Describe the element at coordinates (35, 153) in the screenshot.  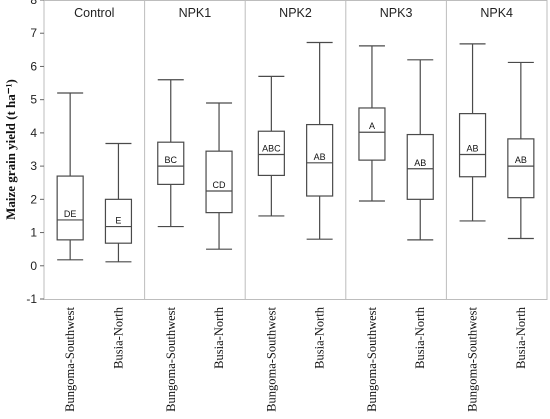
I see `y-axis: -1 0 1 2 3 4 5 6 7 8` at that location.